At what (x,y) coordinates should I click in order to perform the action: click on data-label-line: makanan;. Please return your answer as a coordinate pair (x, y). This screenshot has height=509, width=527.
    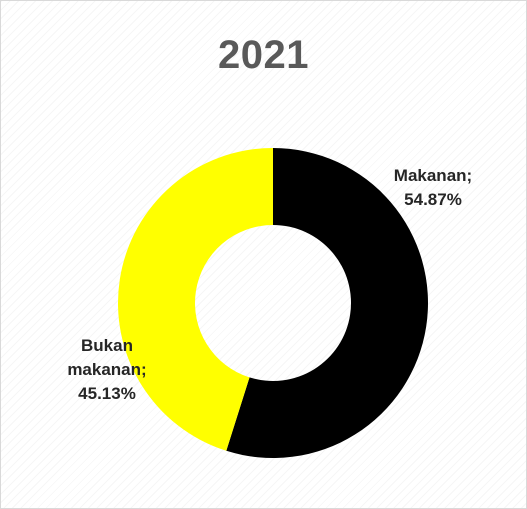
    Looking at the image, I should click on (106, 369).